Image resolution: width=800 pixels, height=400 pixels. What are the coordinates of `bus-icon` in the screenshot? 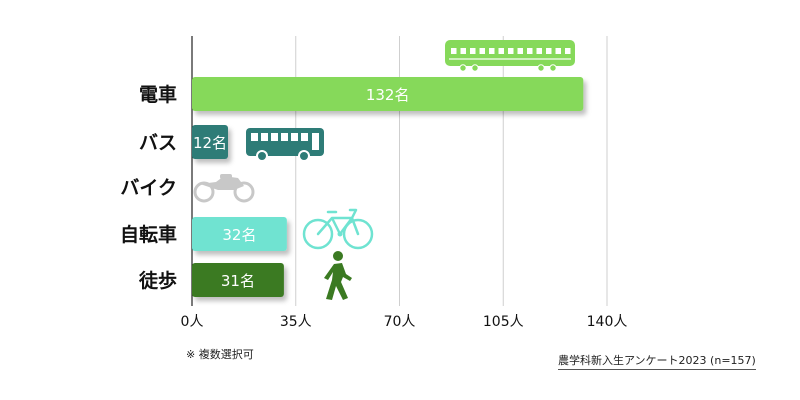 It's located at (285, 145).